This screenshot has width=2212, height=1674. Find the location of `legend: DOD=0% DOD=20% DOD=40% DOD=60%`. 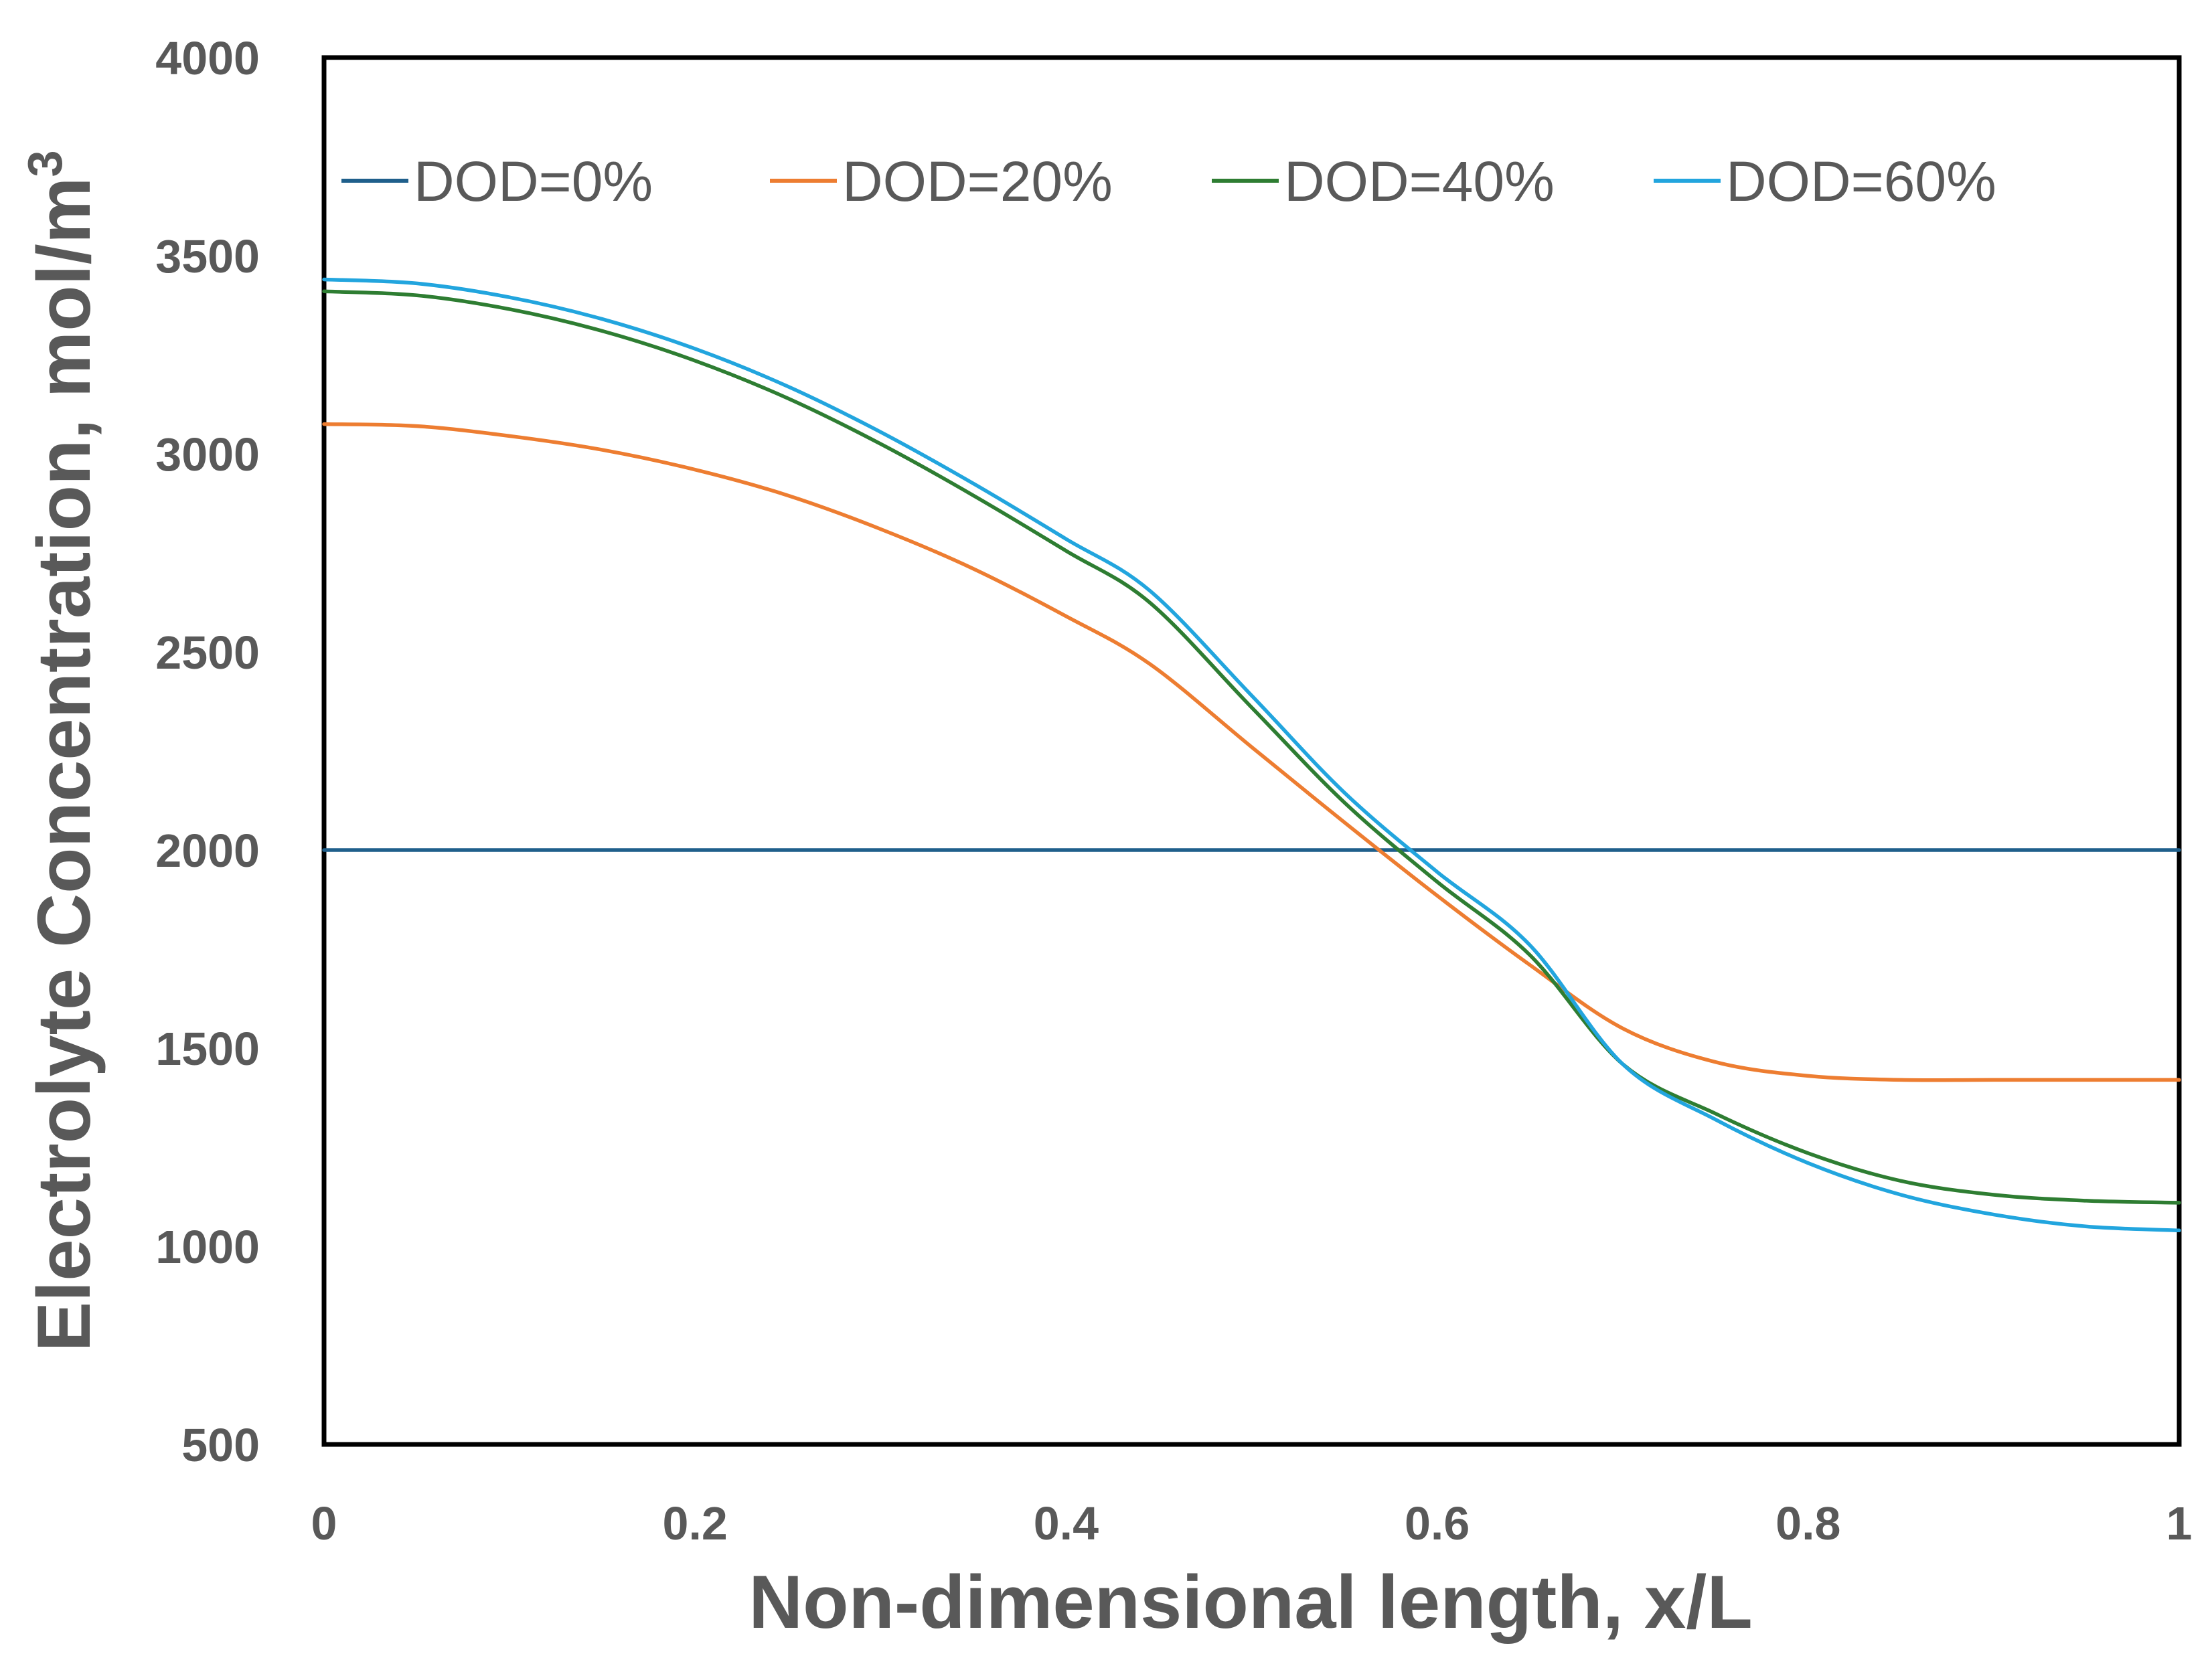

legend: DOD=0% DOD=20% DOD=40% DOD=60% is located at coordinates (1168, 181).